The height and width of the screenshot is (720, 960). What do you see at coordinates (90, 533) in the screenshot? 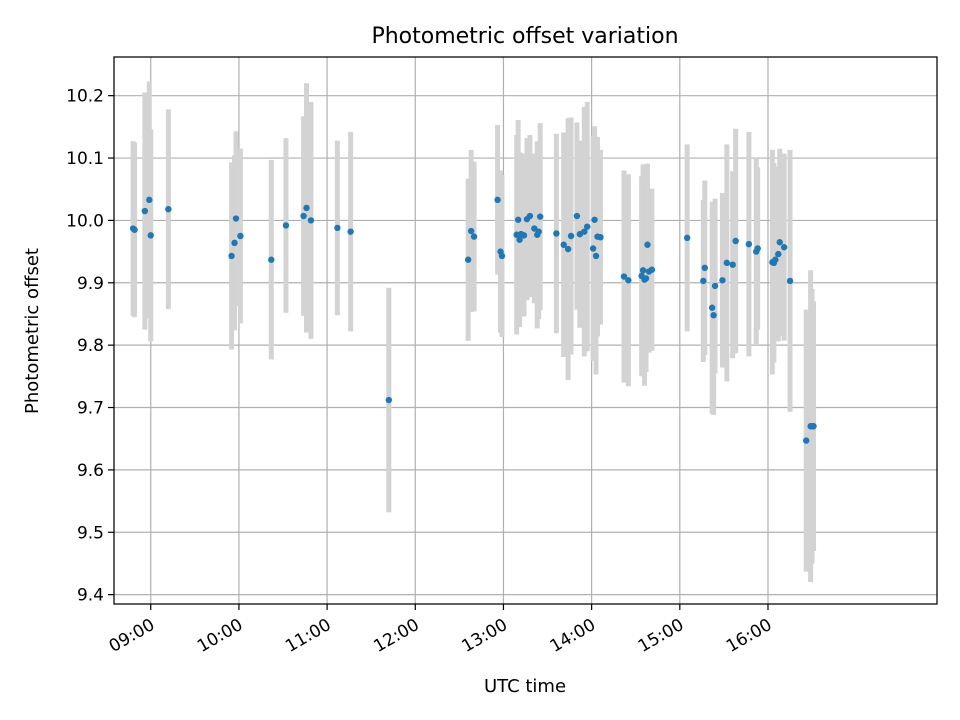
I see `y-tick-label: 9.5` at bounding box center [90, 533].